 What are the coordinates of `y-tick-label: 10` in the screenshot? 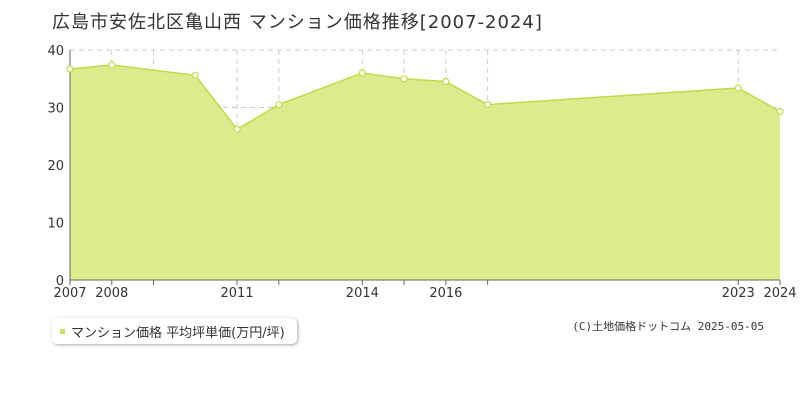 It's located at (55, 224).